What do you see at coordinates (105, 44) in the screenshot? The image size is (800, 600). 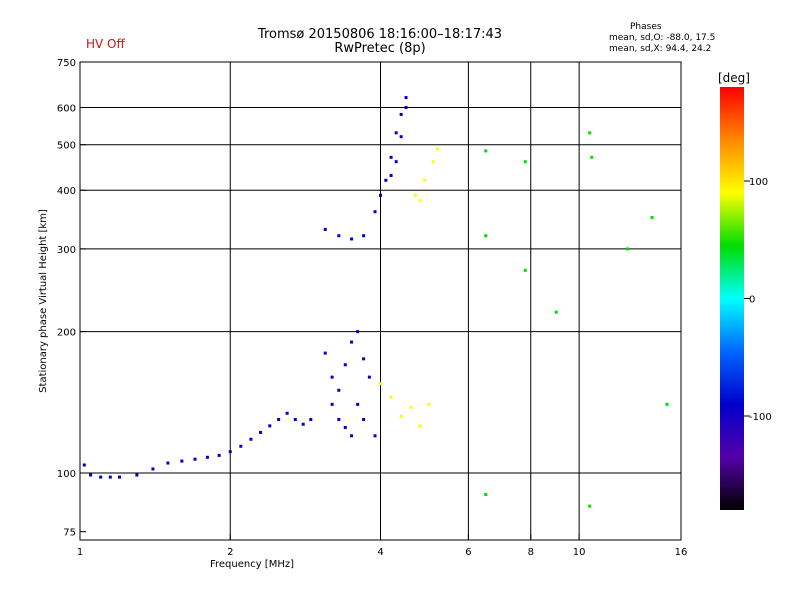 I see `hv-status: HV Off` at bounding box center [105, 44].